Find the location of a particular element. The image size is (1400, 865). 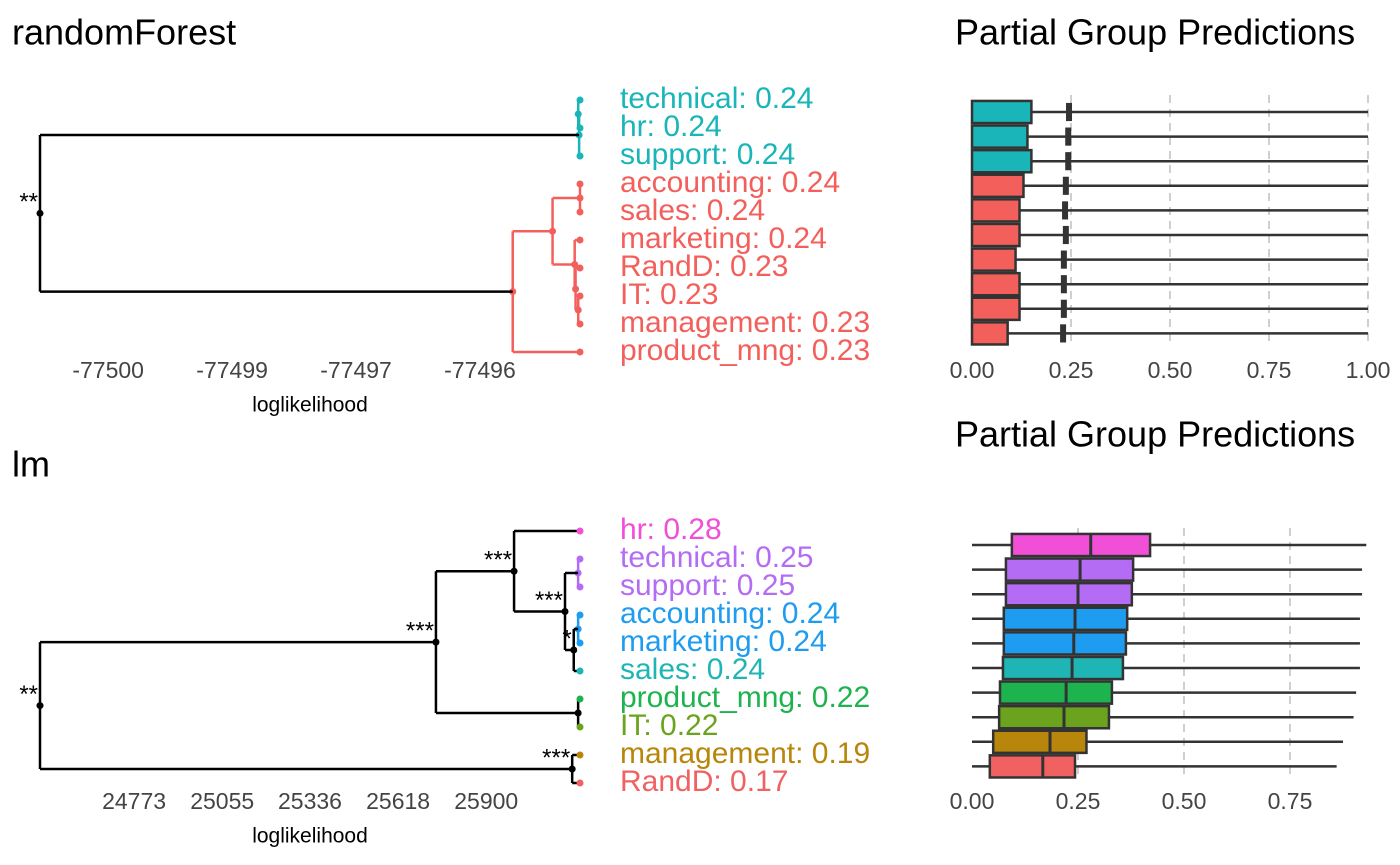

leaf-label: technical: 0.25 is located at coordinates (716, 557).